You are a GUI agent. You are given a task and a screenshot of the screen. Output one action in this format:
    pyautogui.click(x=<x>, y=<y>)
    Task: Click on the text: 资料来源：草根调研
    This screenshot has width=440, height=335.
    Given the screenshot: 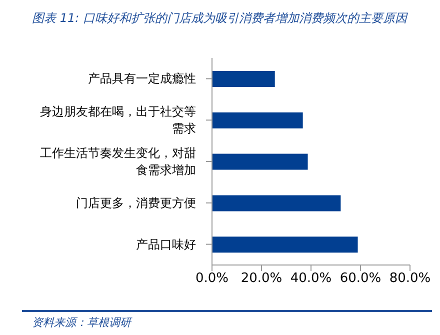 What is the action you would take?
    pyautogui.click(x=81, y=322)
    